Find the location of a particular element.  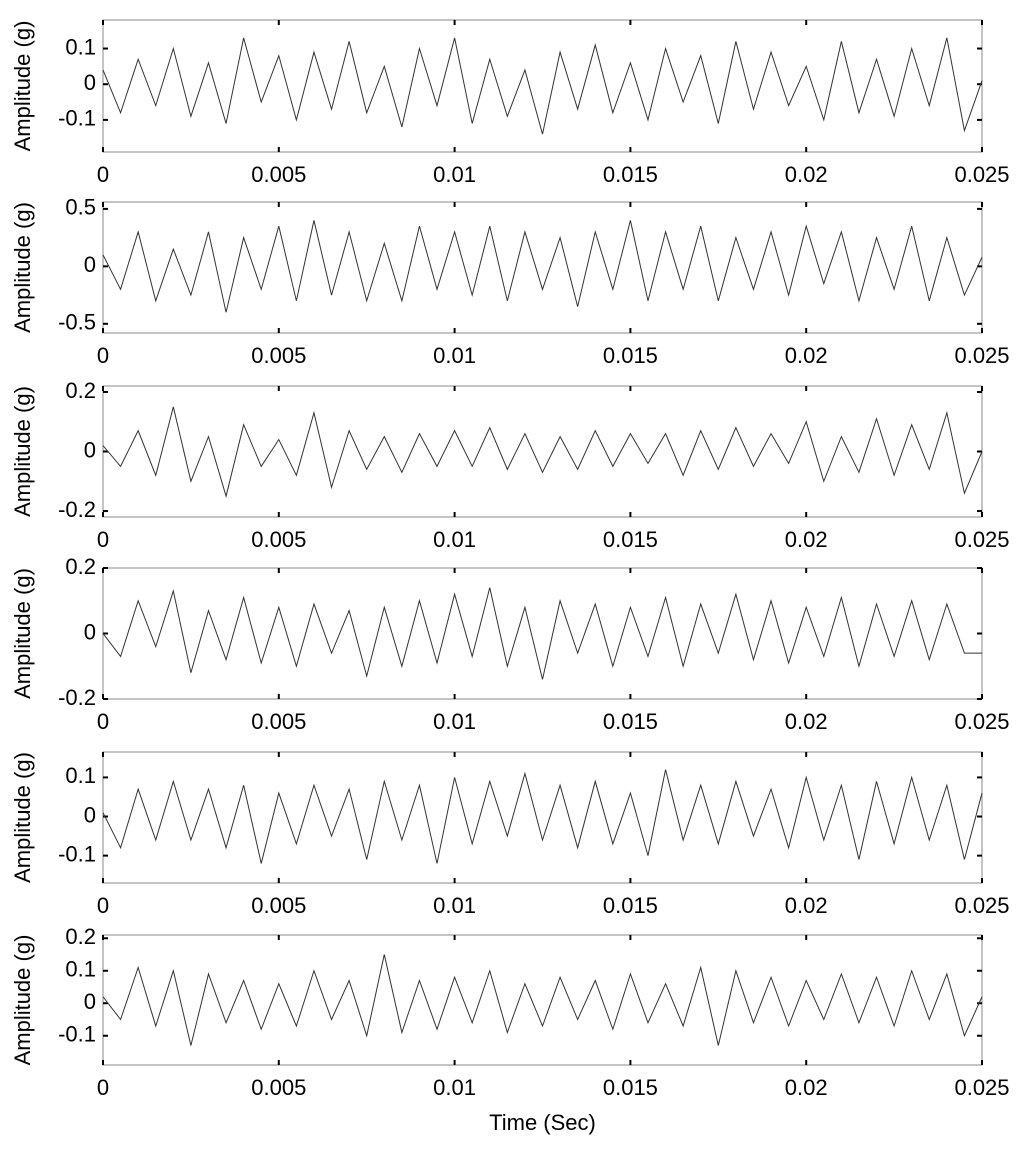

x-axis-label: Time (Sec) is located at coordinates (542, 1122).